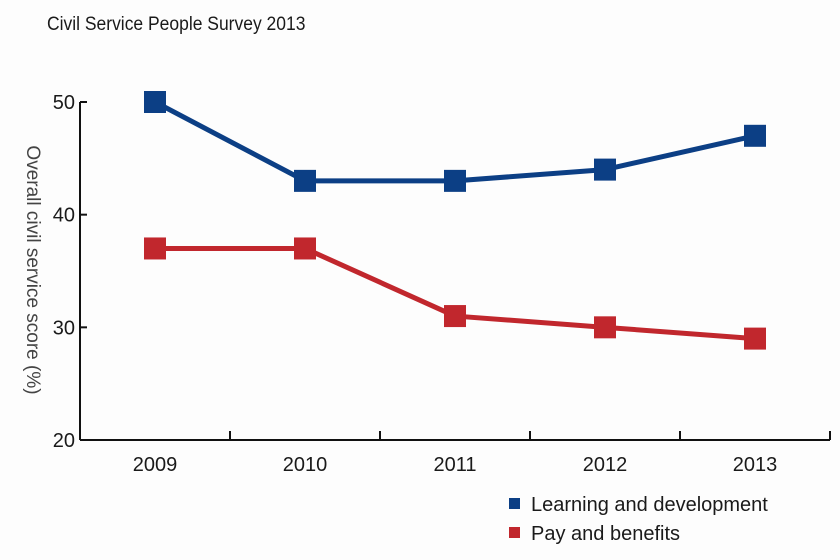  I want to click on chart-title: Civil Service People Survey 2013, so click(176, 24).